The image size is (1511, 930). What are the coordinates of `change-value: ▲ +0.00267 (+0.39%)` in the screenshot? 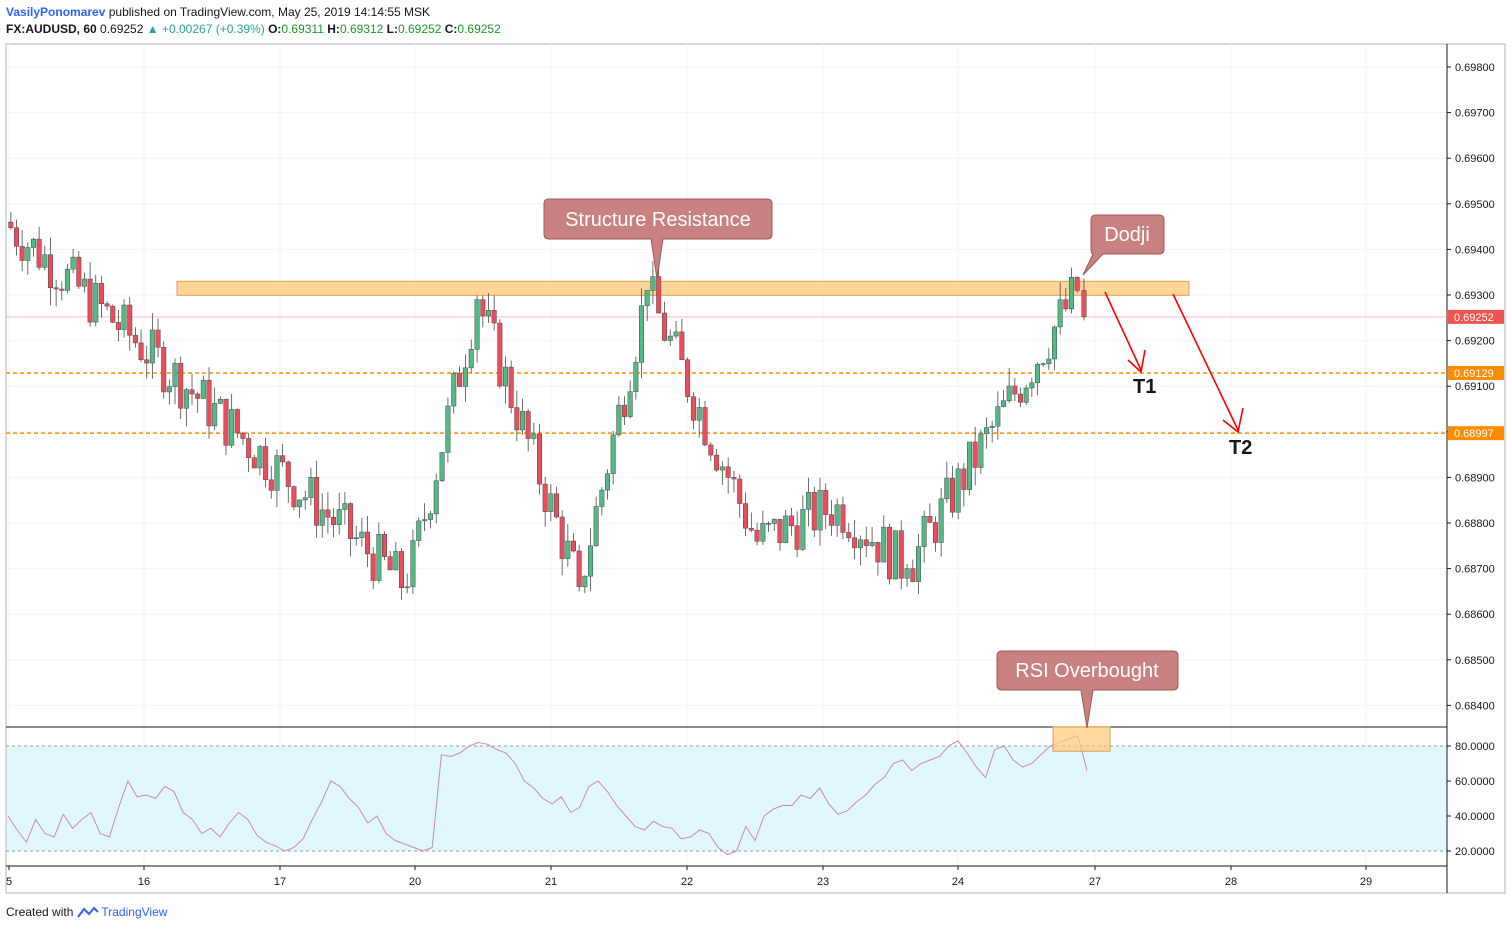 It's located at (205, 29).